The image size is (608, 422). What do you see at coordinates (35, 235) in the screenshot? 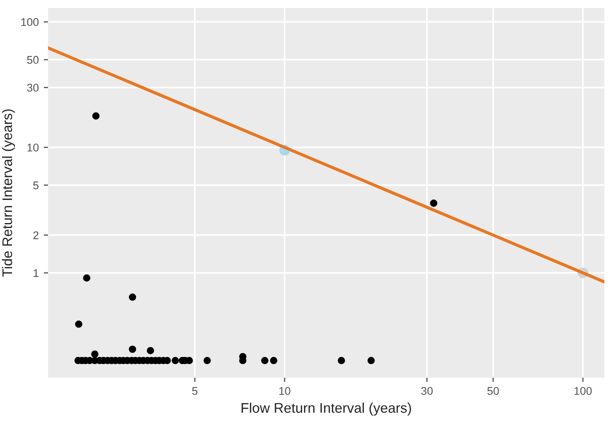
I see `y-tick-label: 2` at bounding box center [35, 235].